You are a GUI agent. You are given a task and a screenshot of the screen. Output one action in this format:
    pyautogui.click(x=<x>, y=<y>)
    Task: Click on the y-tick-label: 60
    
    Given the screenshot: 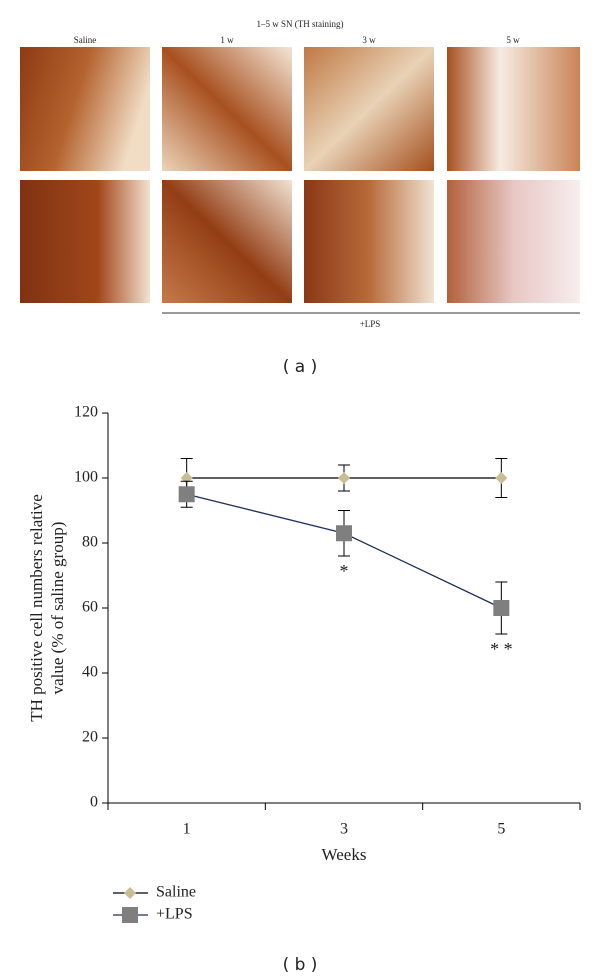 What is the action you would take?
    pyautogui.click(x=90, y=607)
    